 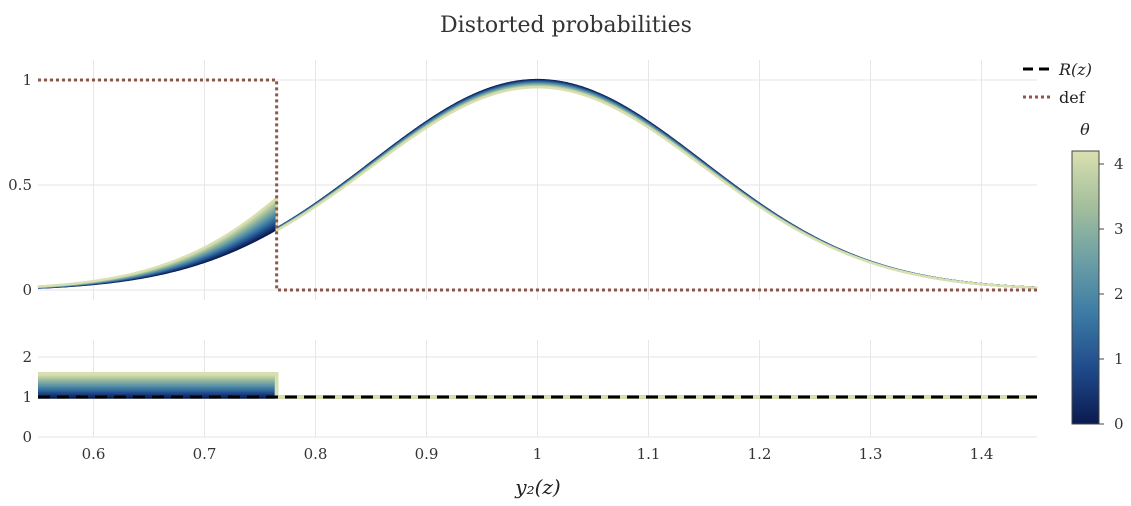 I want to click on x-tick-label: 1, so click(x=538, y=454).